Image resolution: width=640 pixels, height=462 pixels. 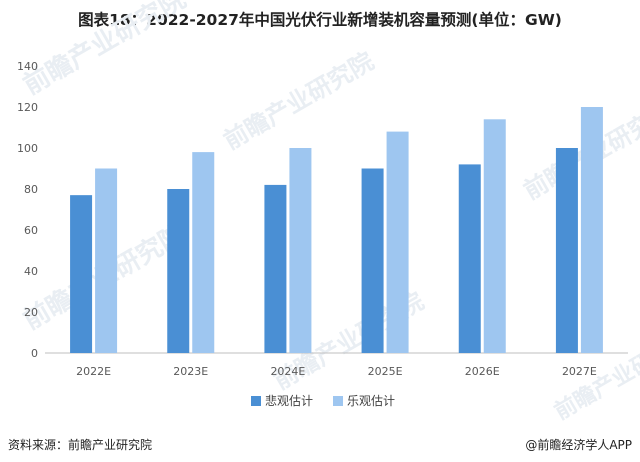 What do you see at coordinates (494, 236) in the screenshot?
I see `bar-optimistic-2026E` at bounding box center [494, 236].